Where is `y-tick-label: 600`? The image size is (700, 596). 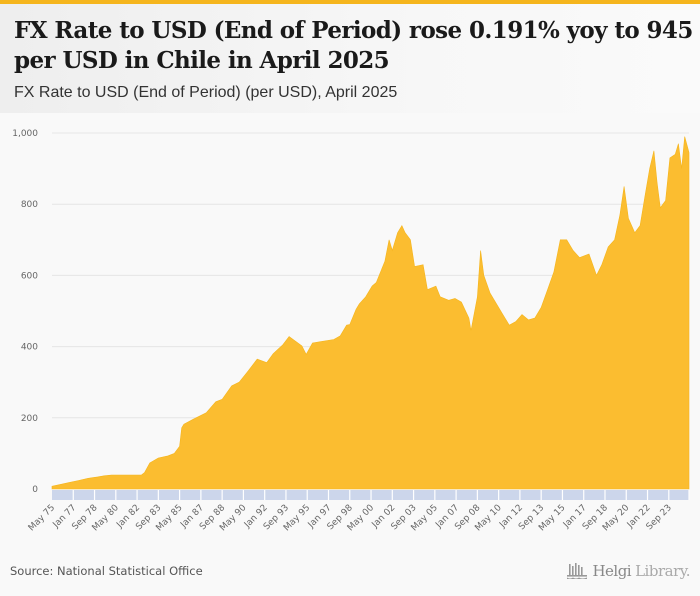
y-tick-label: 600 is located at coordinates (29, 276).